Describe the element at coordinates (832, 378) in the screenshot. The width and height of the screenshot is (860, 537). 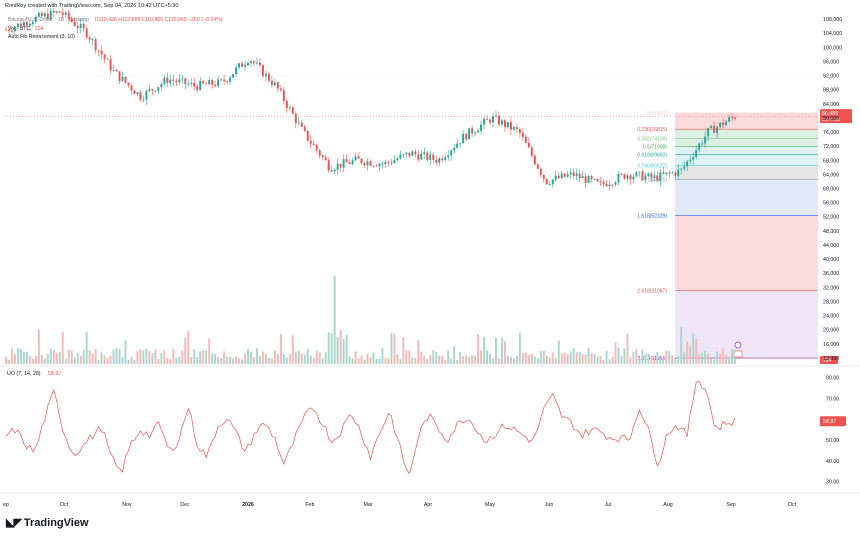
I see `uo-axis-tick: 80.00` at that location.